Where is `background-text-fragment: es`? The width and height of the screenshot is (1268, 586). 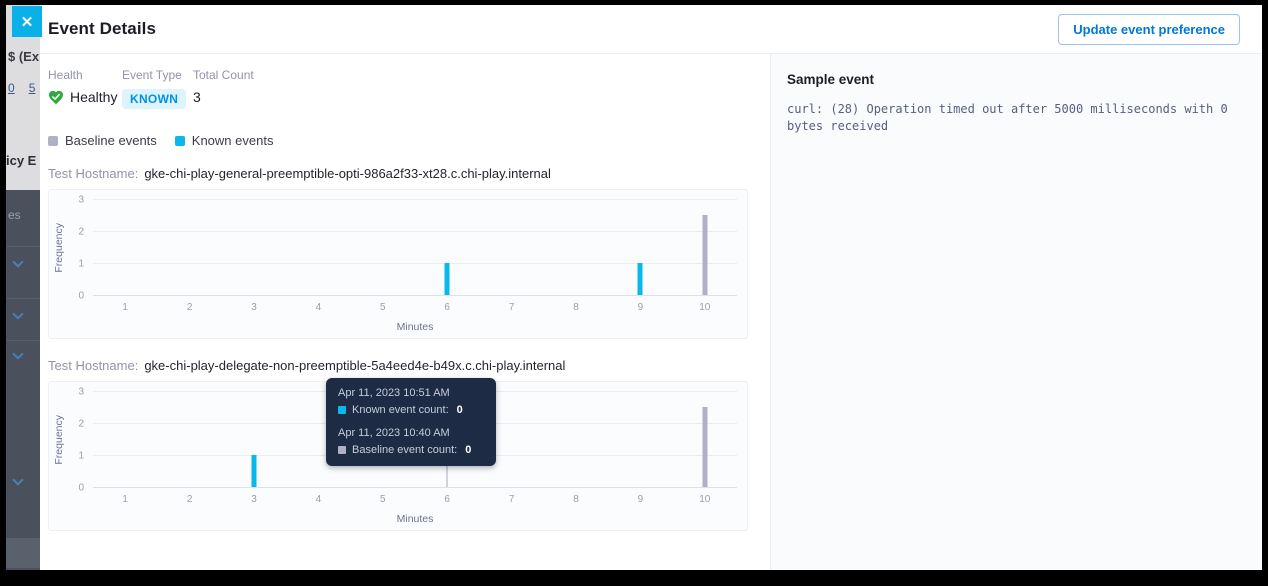
background-text-fragment: es is located at coordinates (14, 215).